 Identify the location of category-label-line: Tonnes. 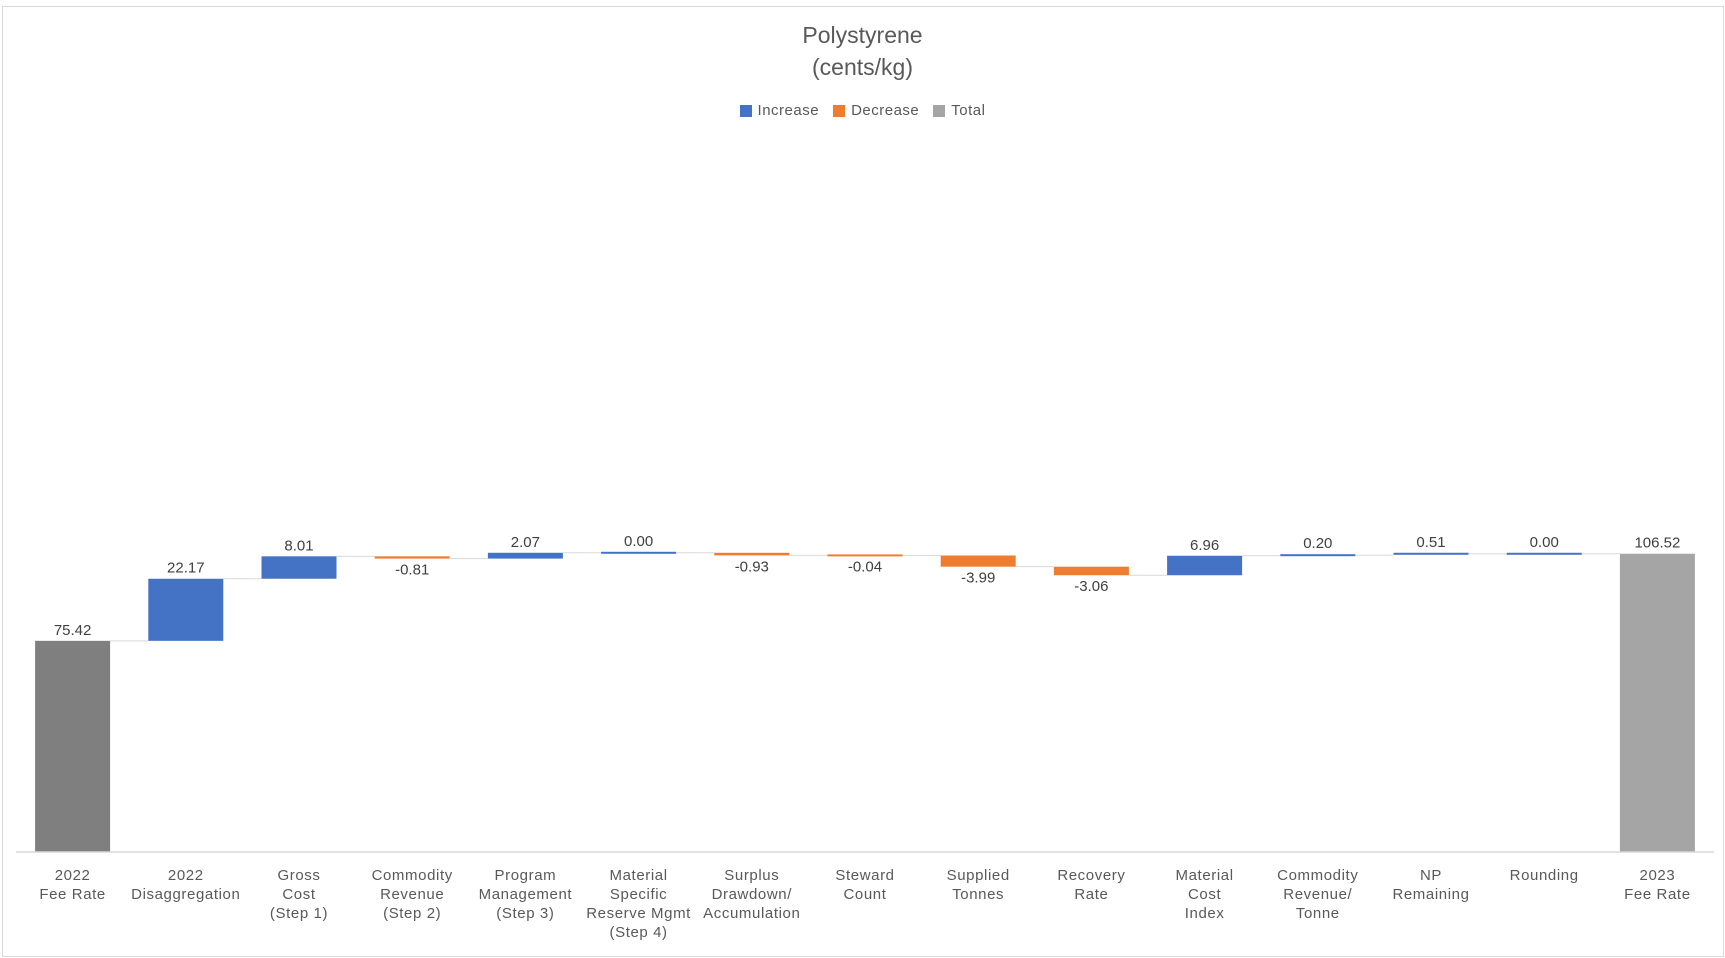
(978, 894).